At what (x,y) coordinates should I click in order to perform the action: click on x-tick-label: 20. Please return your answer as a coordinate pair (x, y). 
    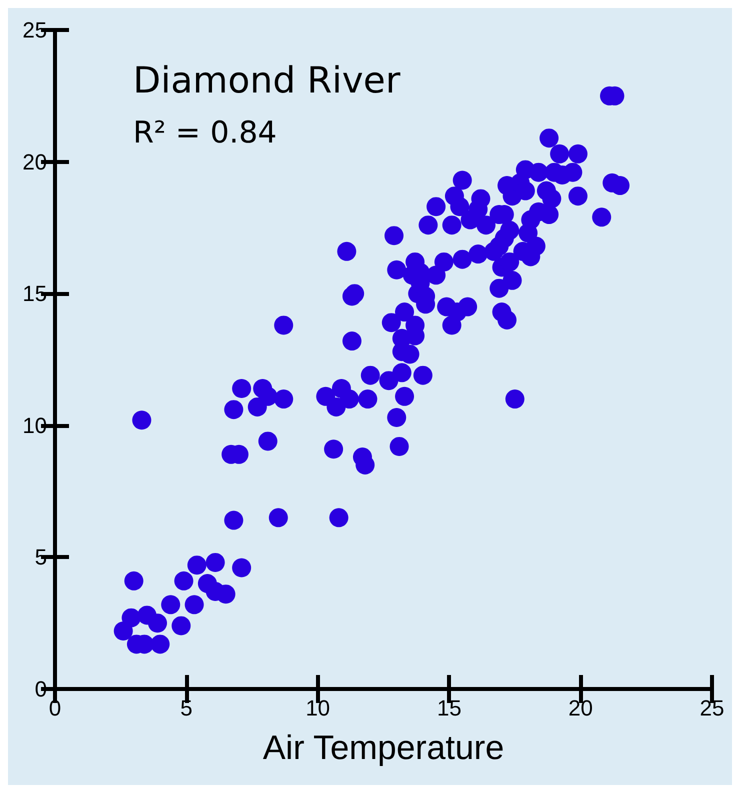
    Looking at the image, I should click on (580, 708).